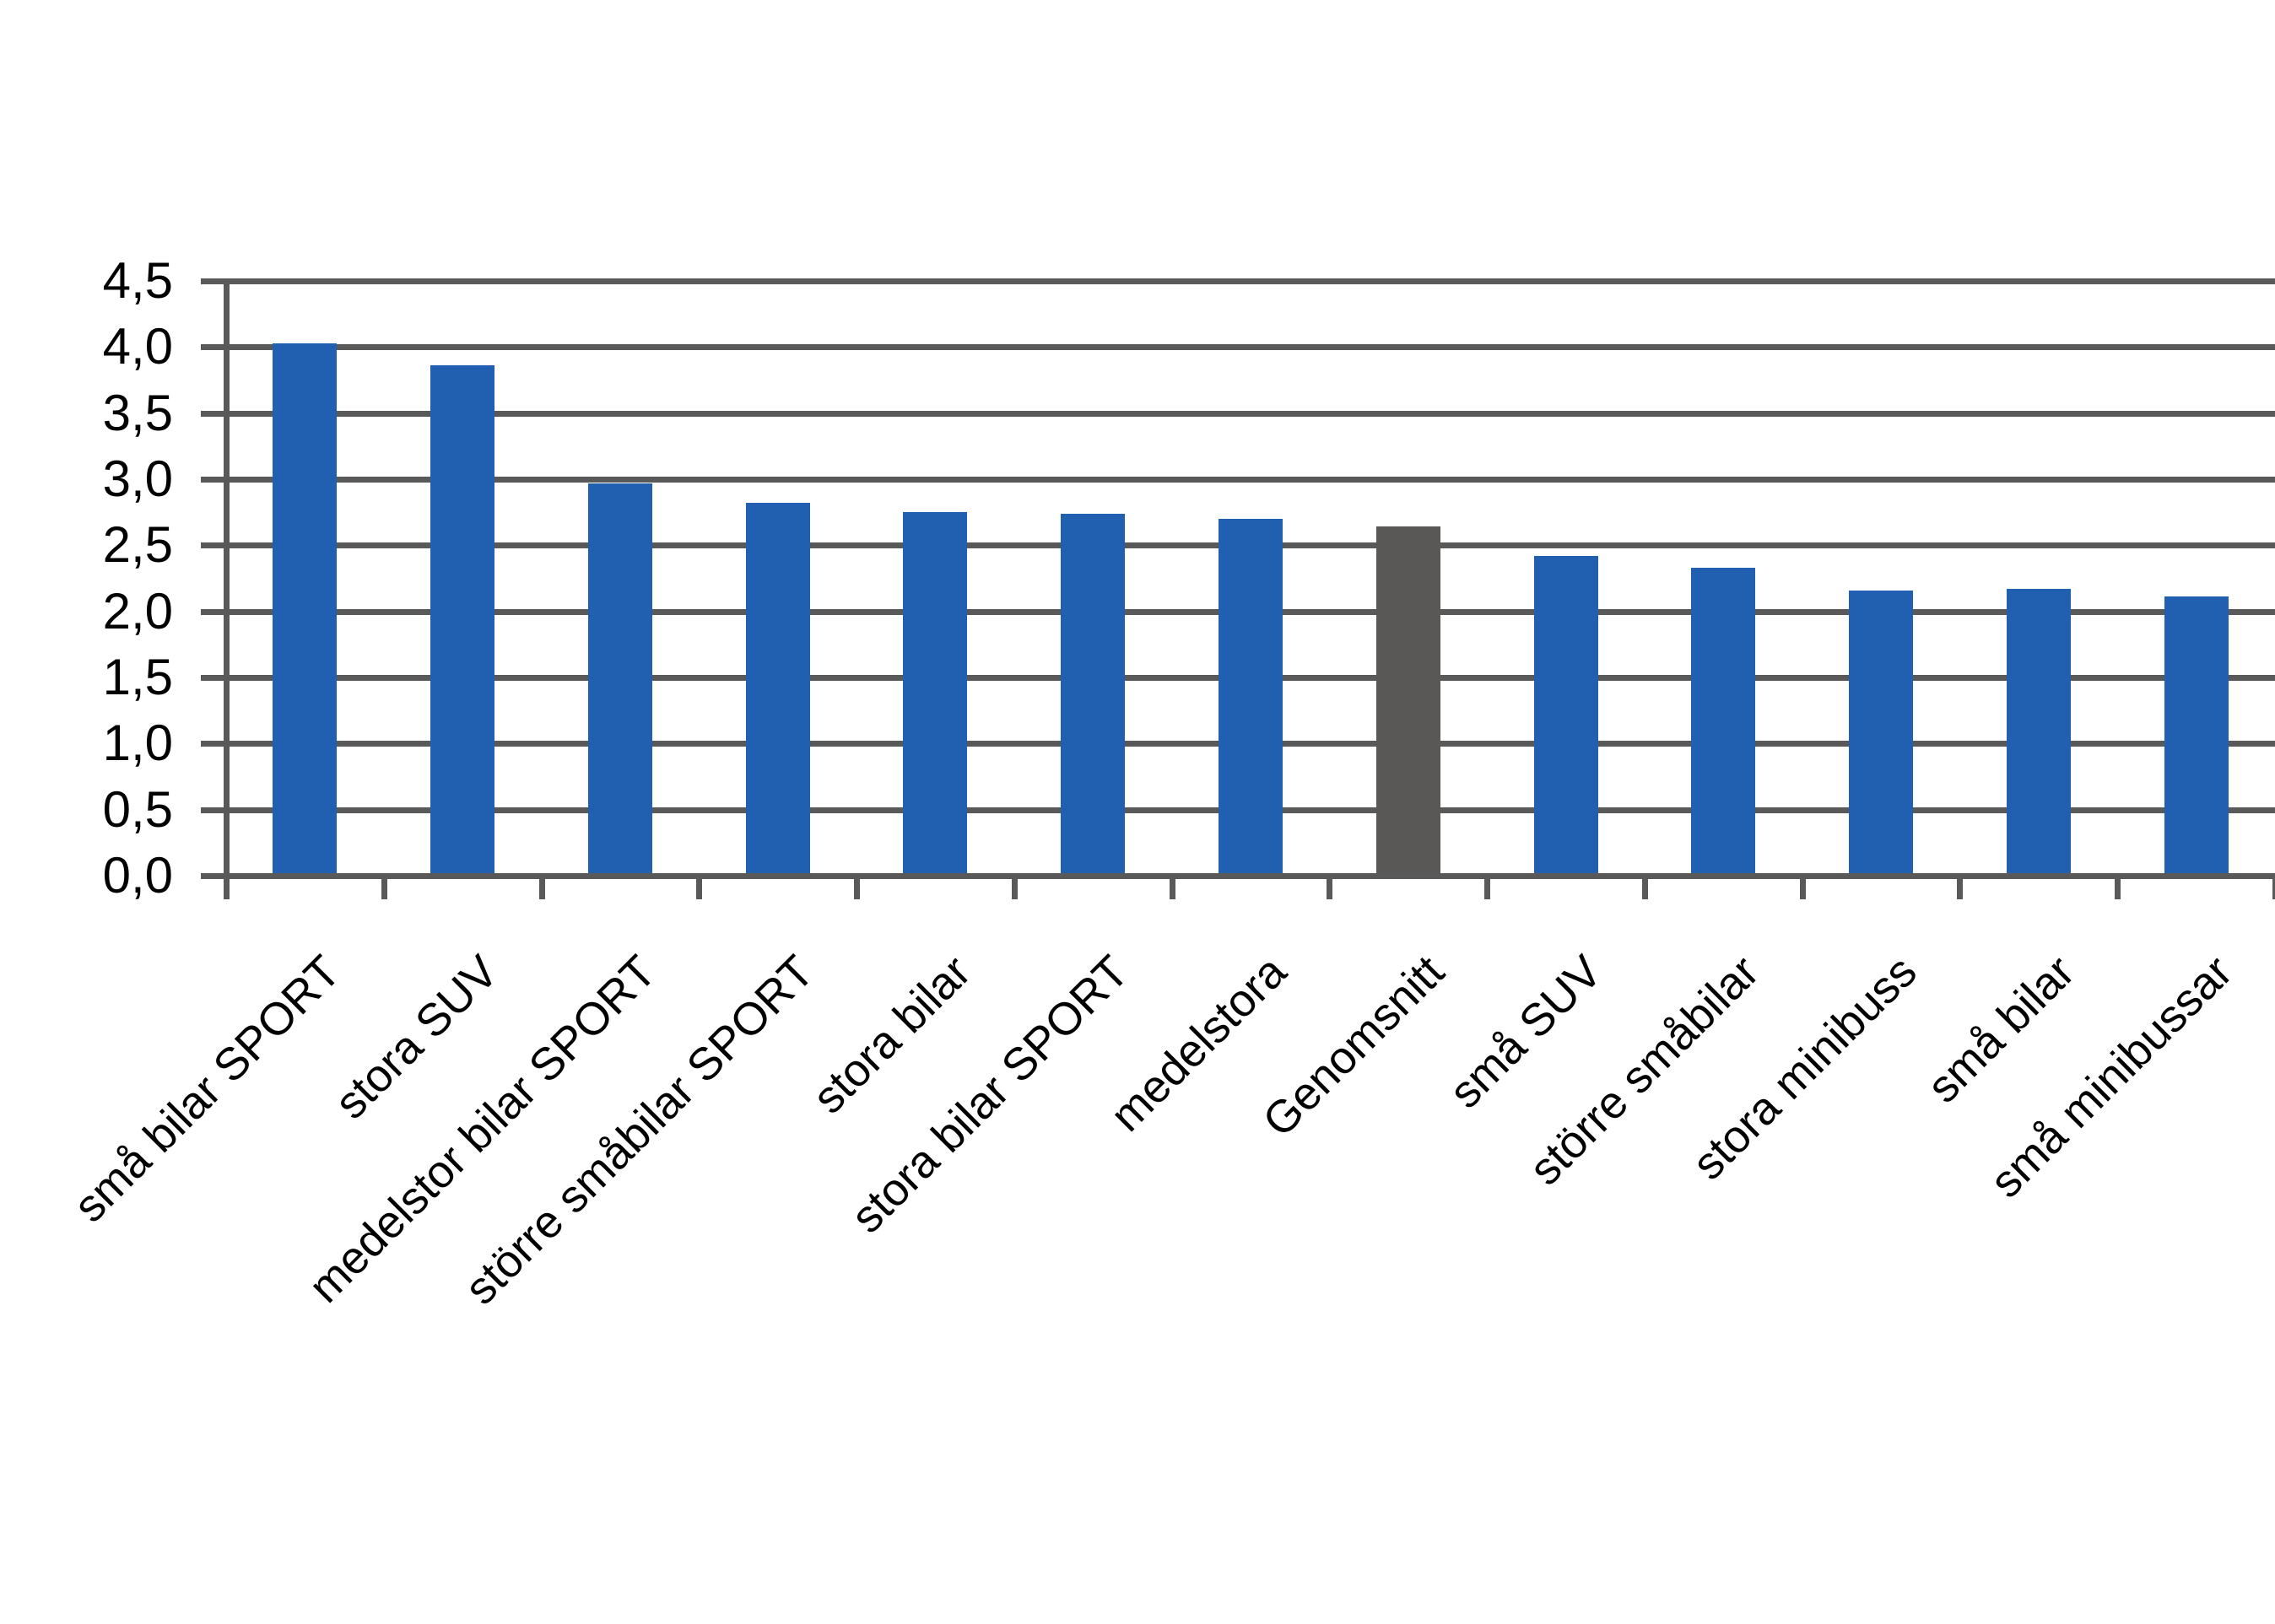  Describe the element at coordinates (137, 412) in the screenshot. I see `y-axis-tick-label: 3,5` at that location.